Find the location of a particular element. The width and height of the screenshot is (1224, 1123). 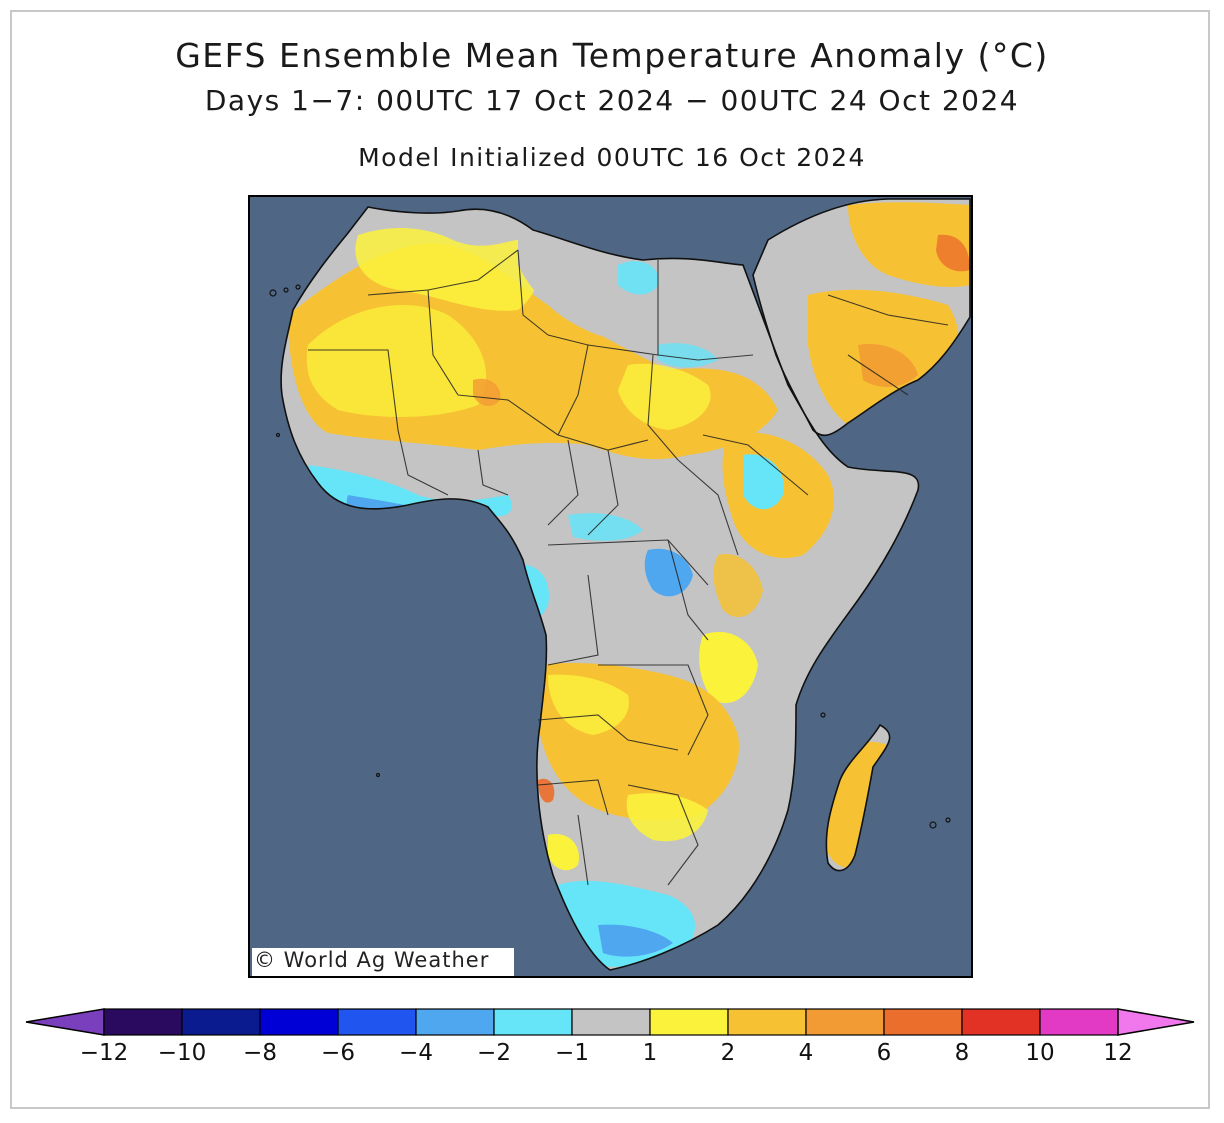

colorbar-tick-label: 2 is located at coordinates (728, 1053).